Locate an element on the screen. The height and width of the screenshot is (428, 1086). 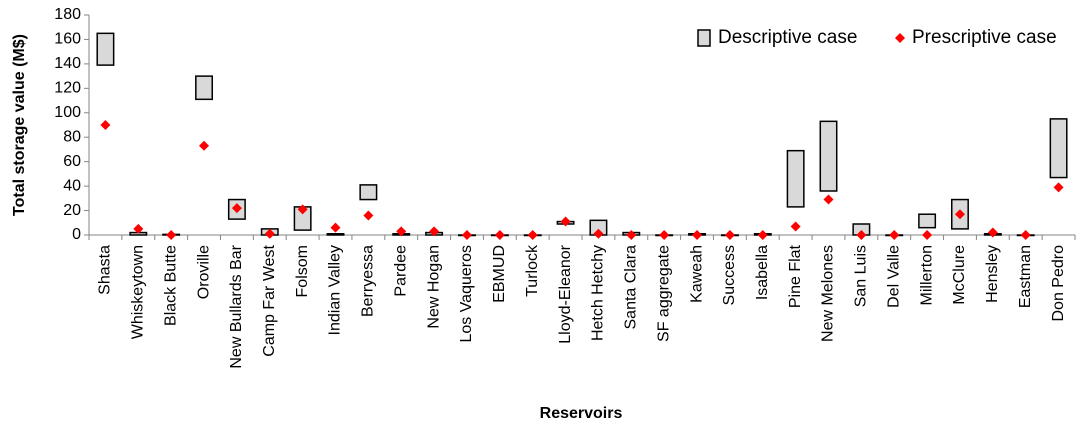
x-tick-label: Pine Flat is located at coordinates (795, 276).